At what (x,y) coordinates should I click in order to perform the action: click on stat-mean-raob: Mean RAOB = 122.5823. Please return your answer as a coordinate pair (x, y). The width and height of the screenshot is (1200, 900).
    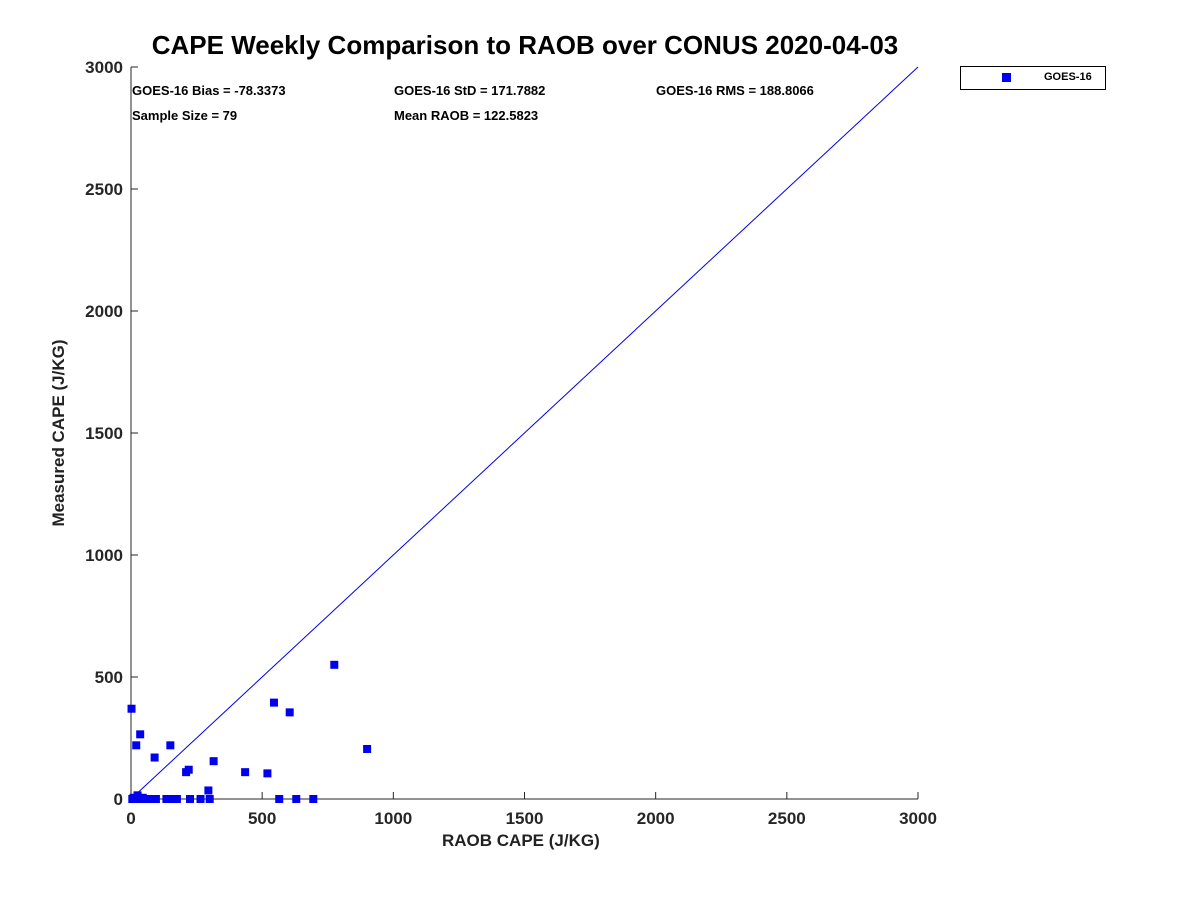
    Looking at the image, I should click on (466, 115).